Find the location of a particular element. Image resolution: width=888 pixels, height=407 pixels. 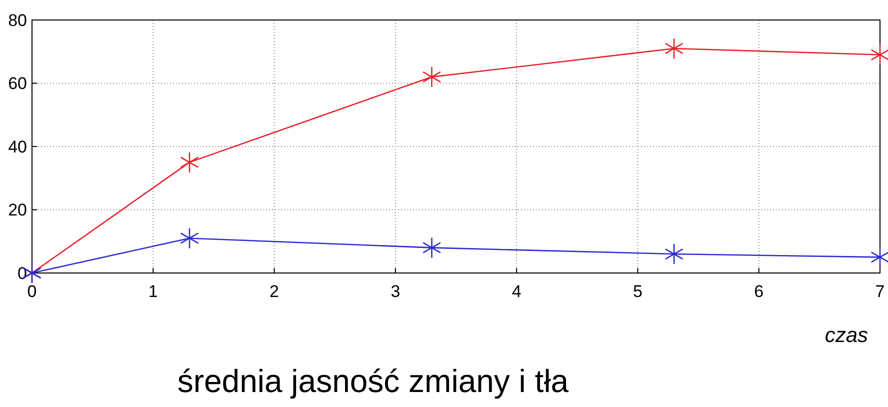

y-tick-label: 20 is located at coordinates (17, 210).